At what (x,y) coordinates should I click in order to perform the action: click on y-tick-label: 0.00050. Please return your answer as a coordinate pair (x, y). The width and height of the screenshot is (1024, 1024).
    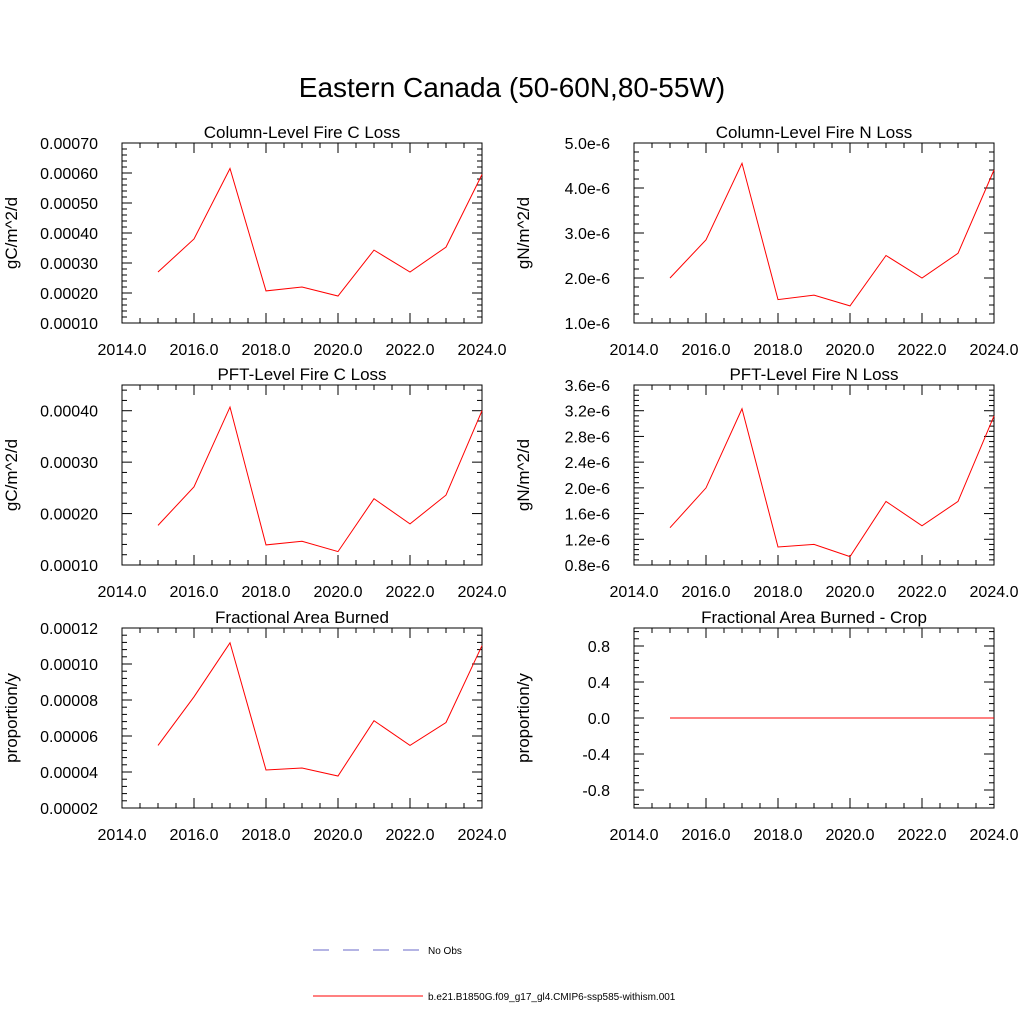
    Looking at the image, I should click on (69, 204).